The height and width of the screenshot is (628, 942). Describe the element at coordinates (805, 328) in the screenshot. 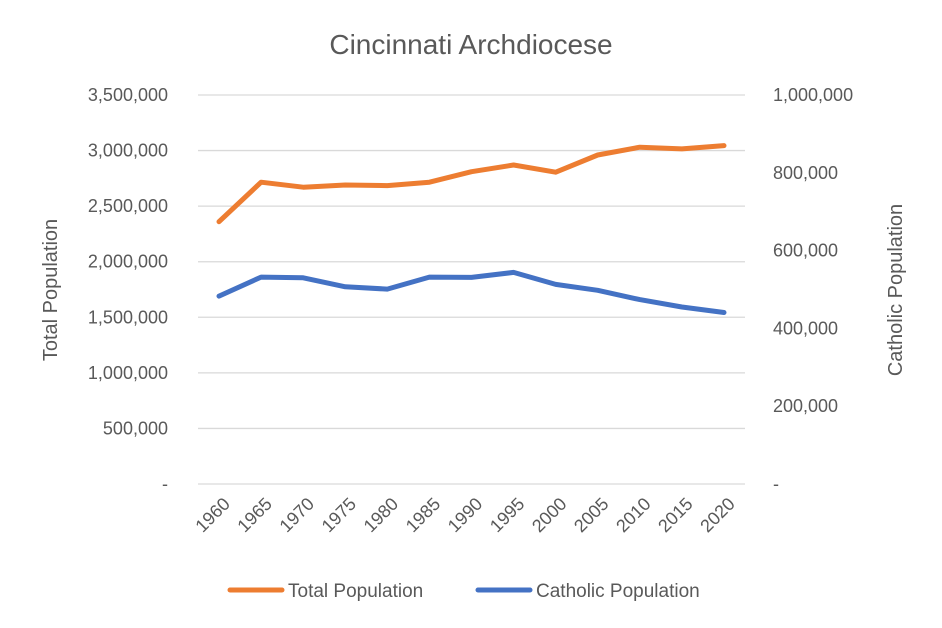

I see `right-tick-label: 400,000` at that location.